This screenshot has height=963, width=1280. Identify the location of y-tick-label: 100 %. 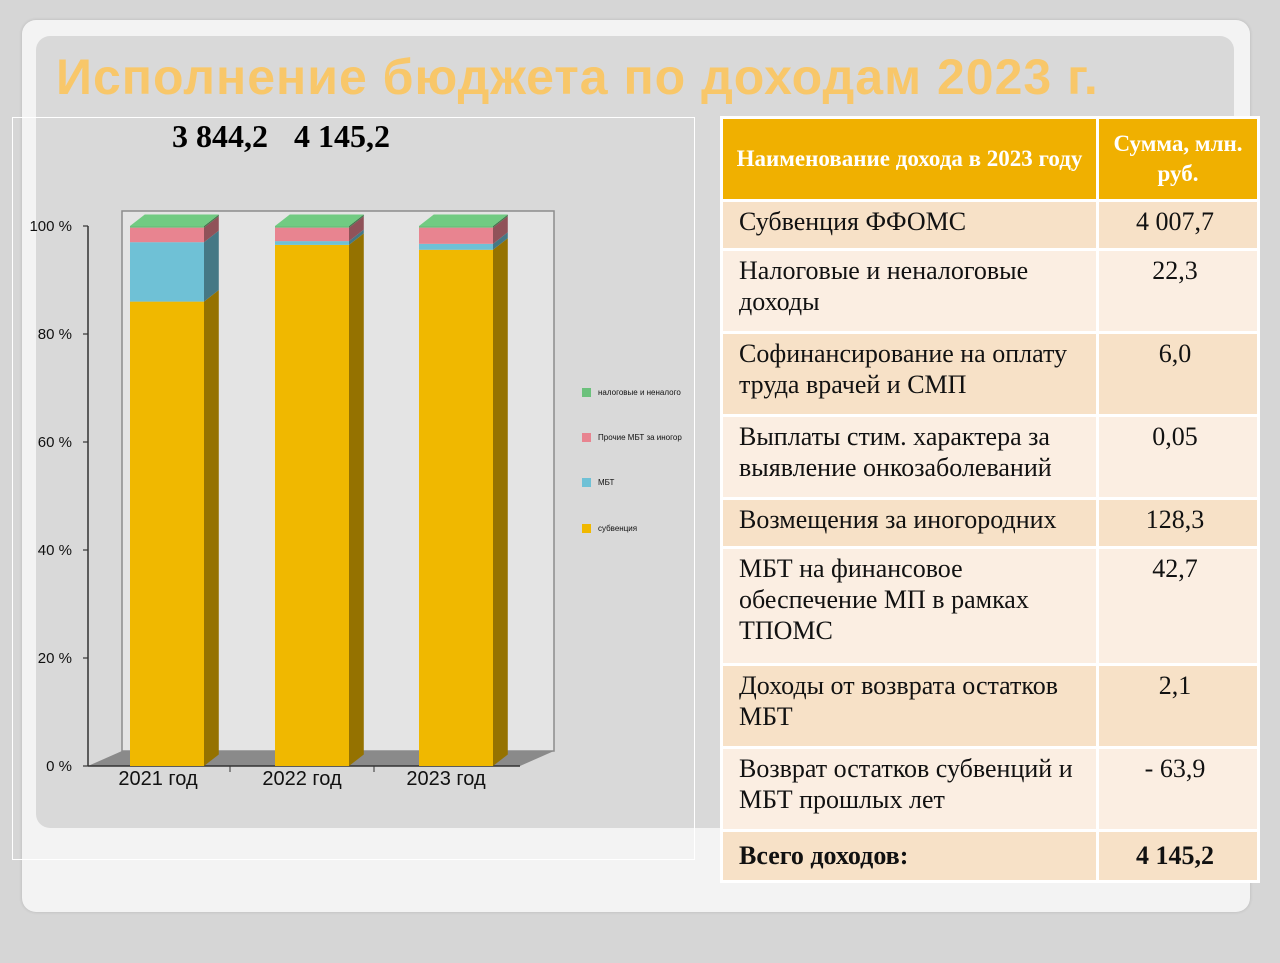
(50, 226).